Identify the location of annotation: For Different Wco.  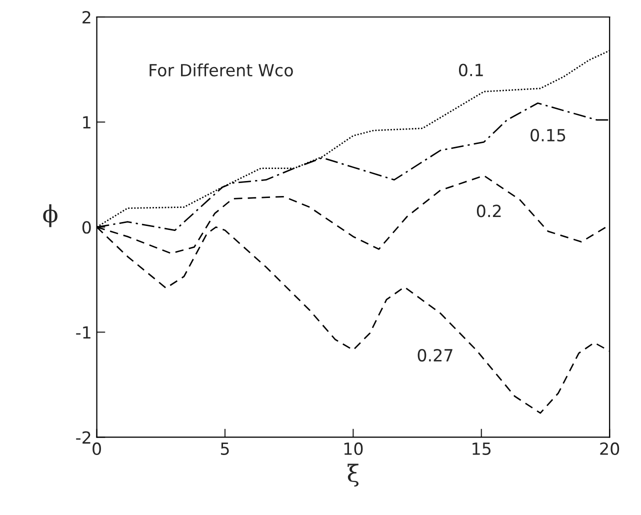
(221, 70).